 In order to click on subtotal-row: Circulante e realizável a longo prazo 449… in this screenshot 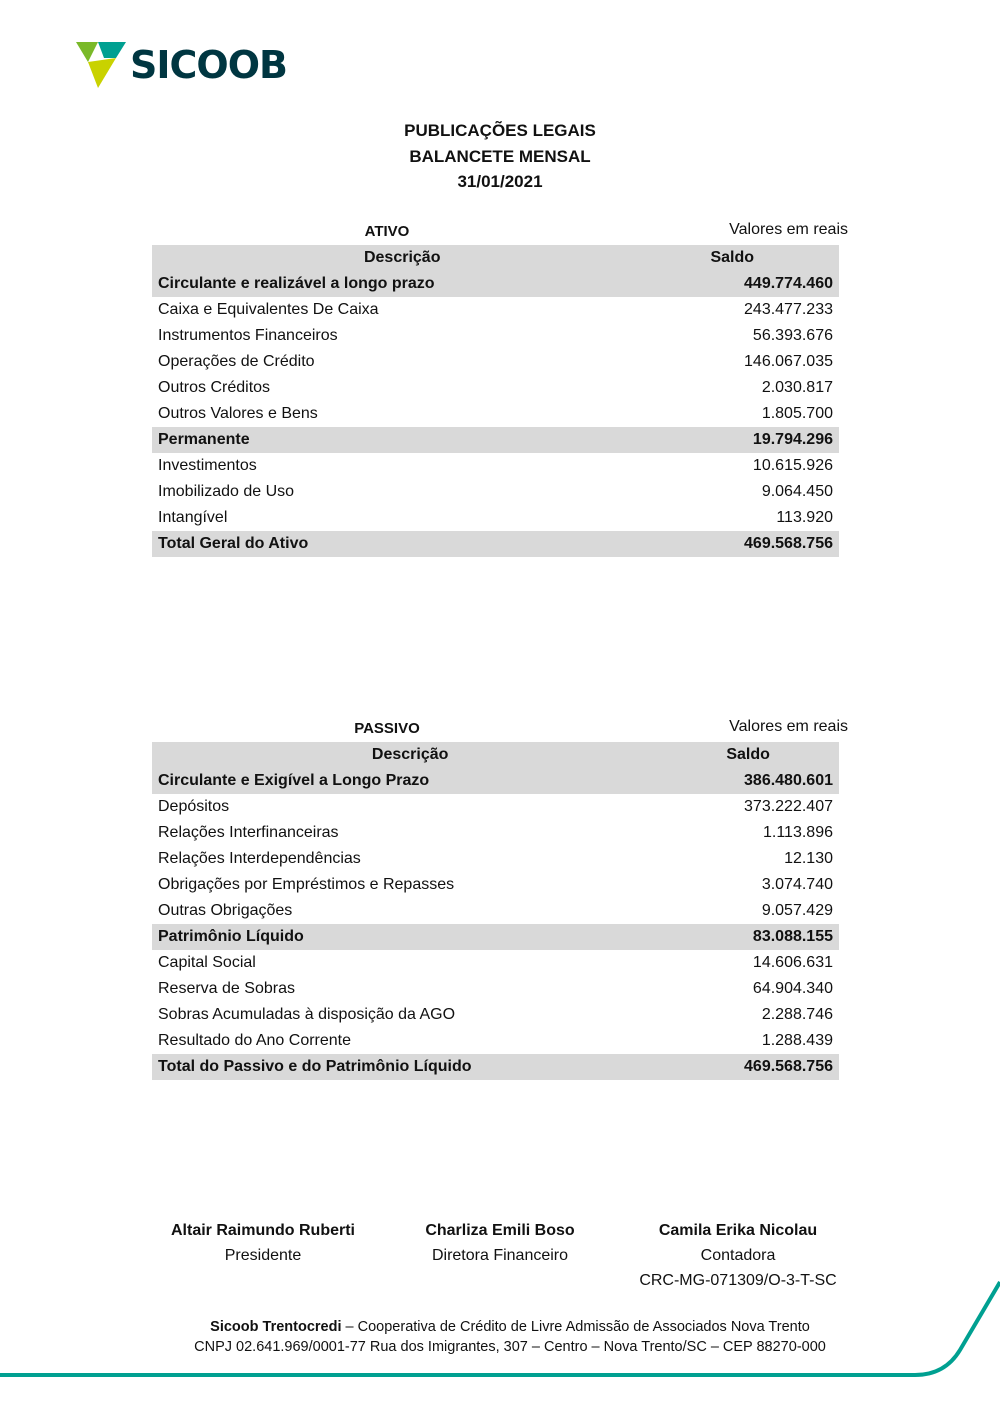, I will do `click(495, 284)`.